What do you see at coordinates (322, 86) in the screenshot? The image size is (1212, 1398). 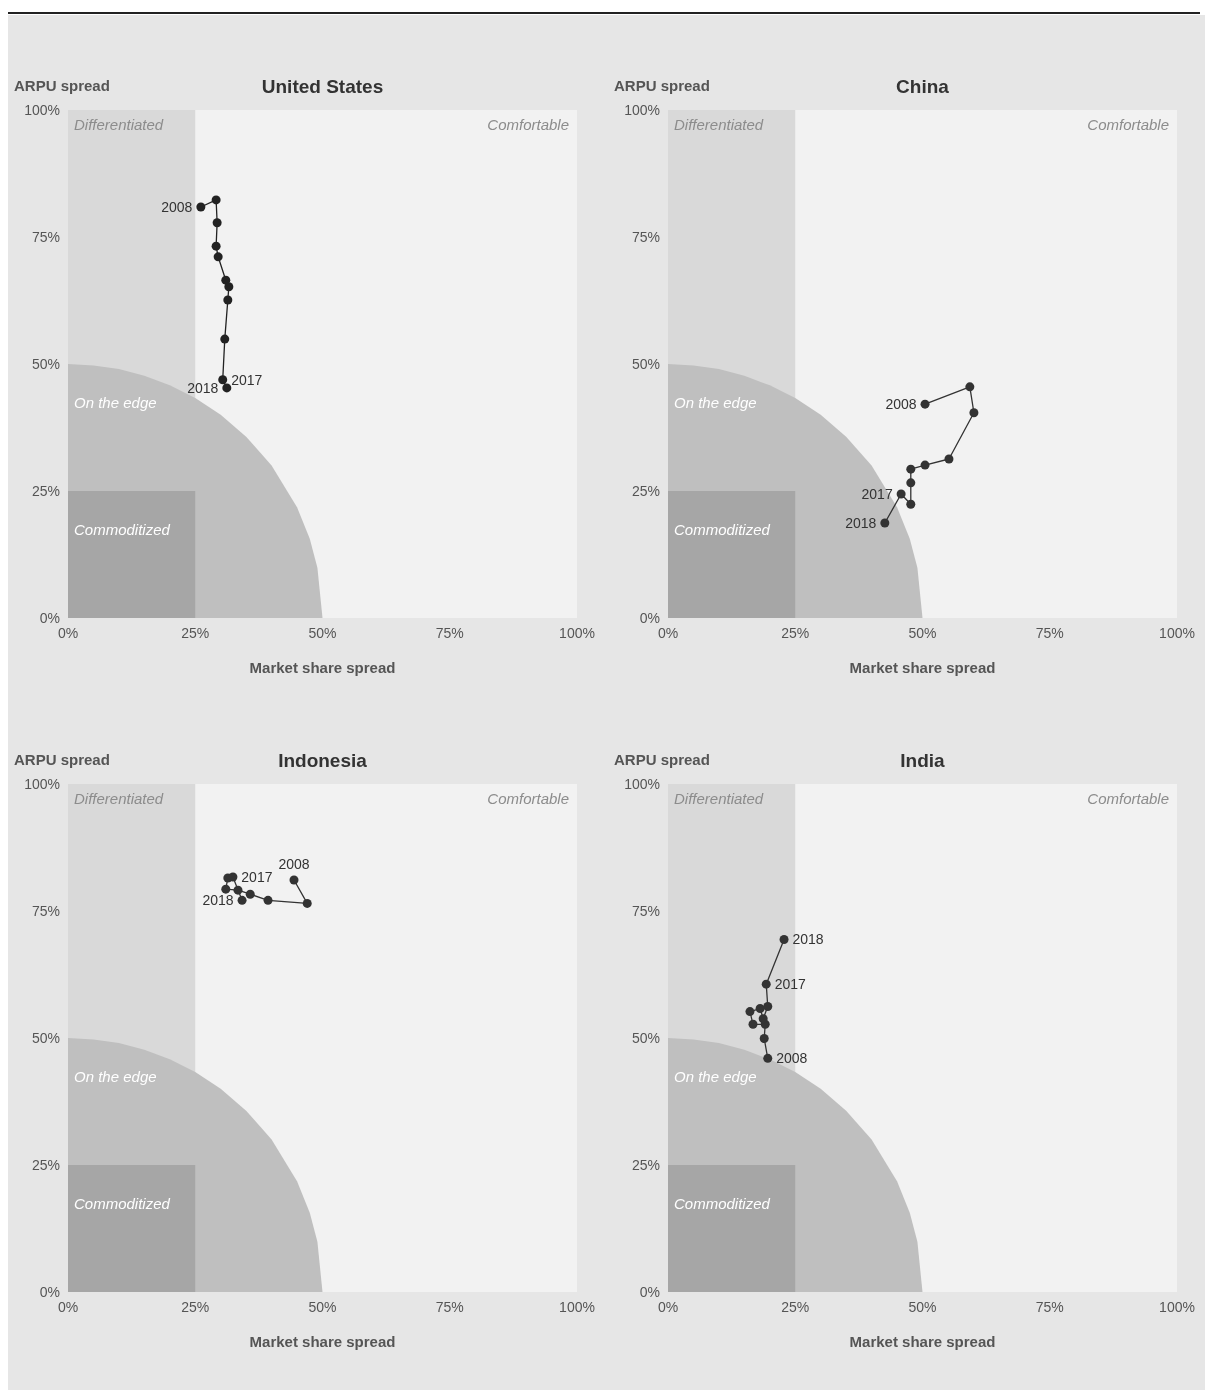 I see `chart-title: United States` at bounding box center [322, 86].